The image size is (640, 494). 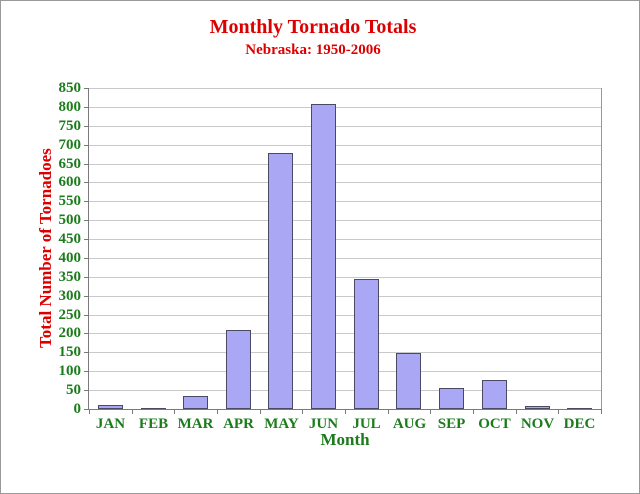 I want to click on y-axis-tick-label: 400, so click(x=70, y=258).